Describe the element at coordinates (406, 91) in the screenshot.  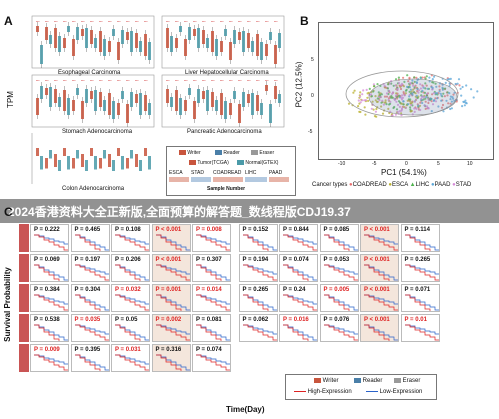
I see `pca-plot` at that location.